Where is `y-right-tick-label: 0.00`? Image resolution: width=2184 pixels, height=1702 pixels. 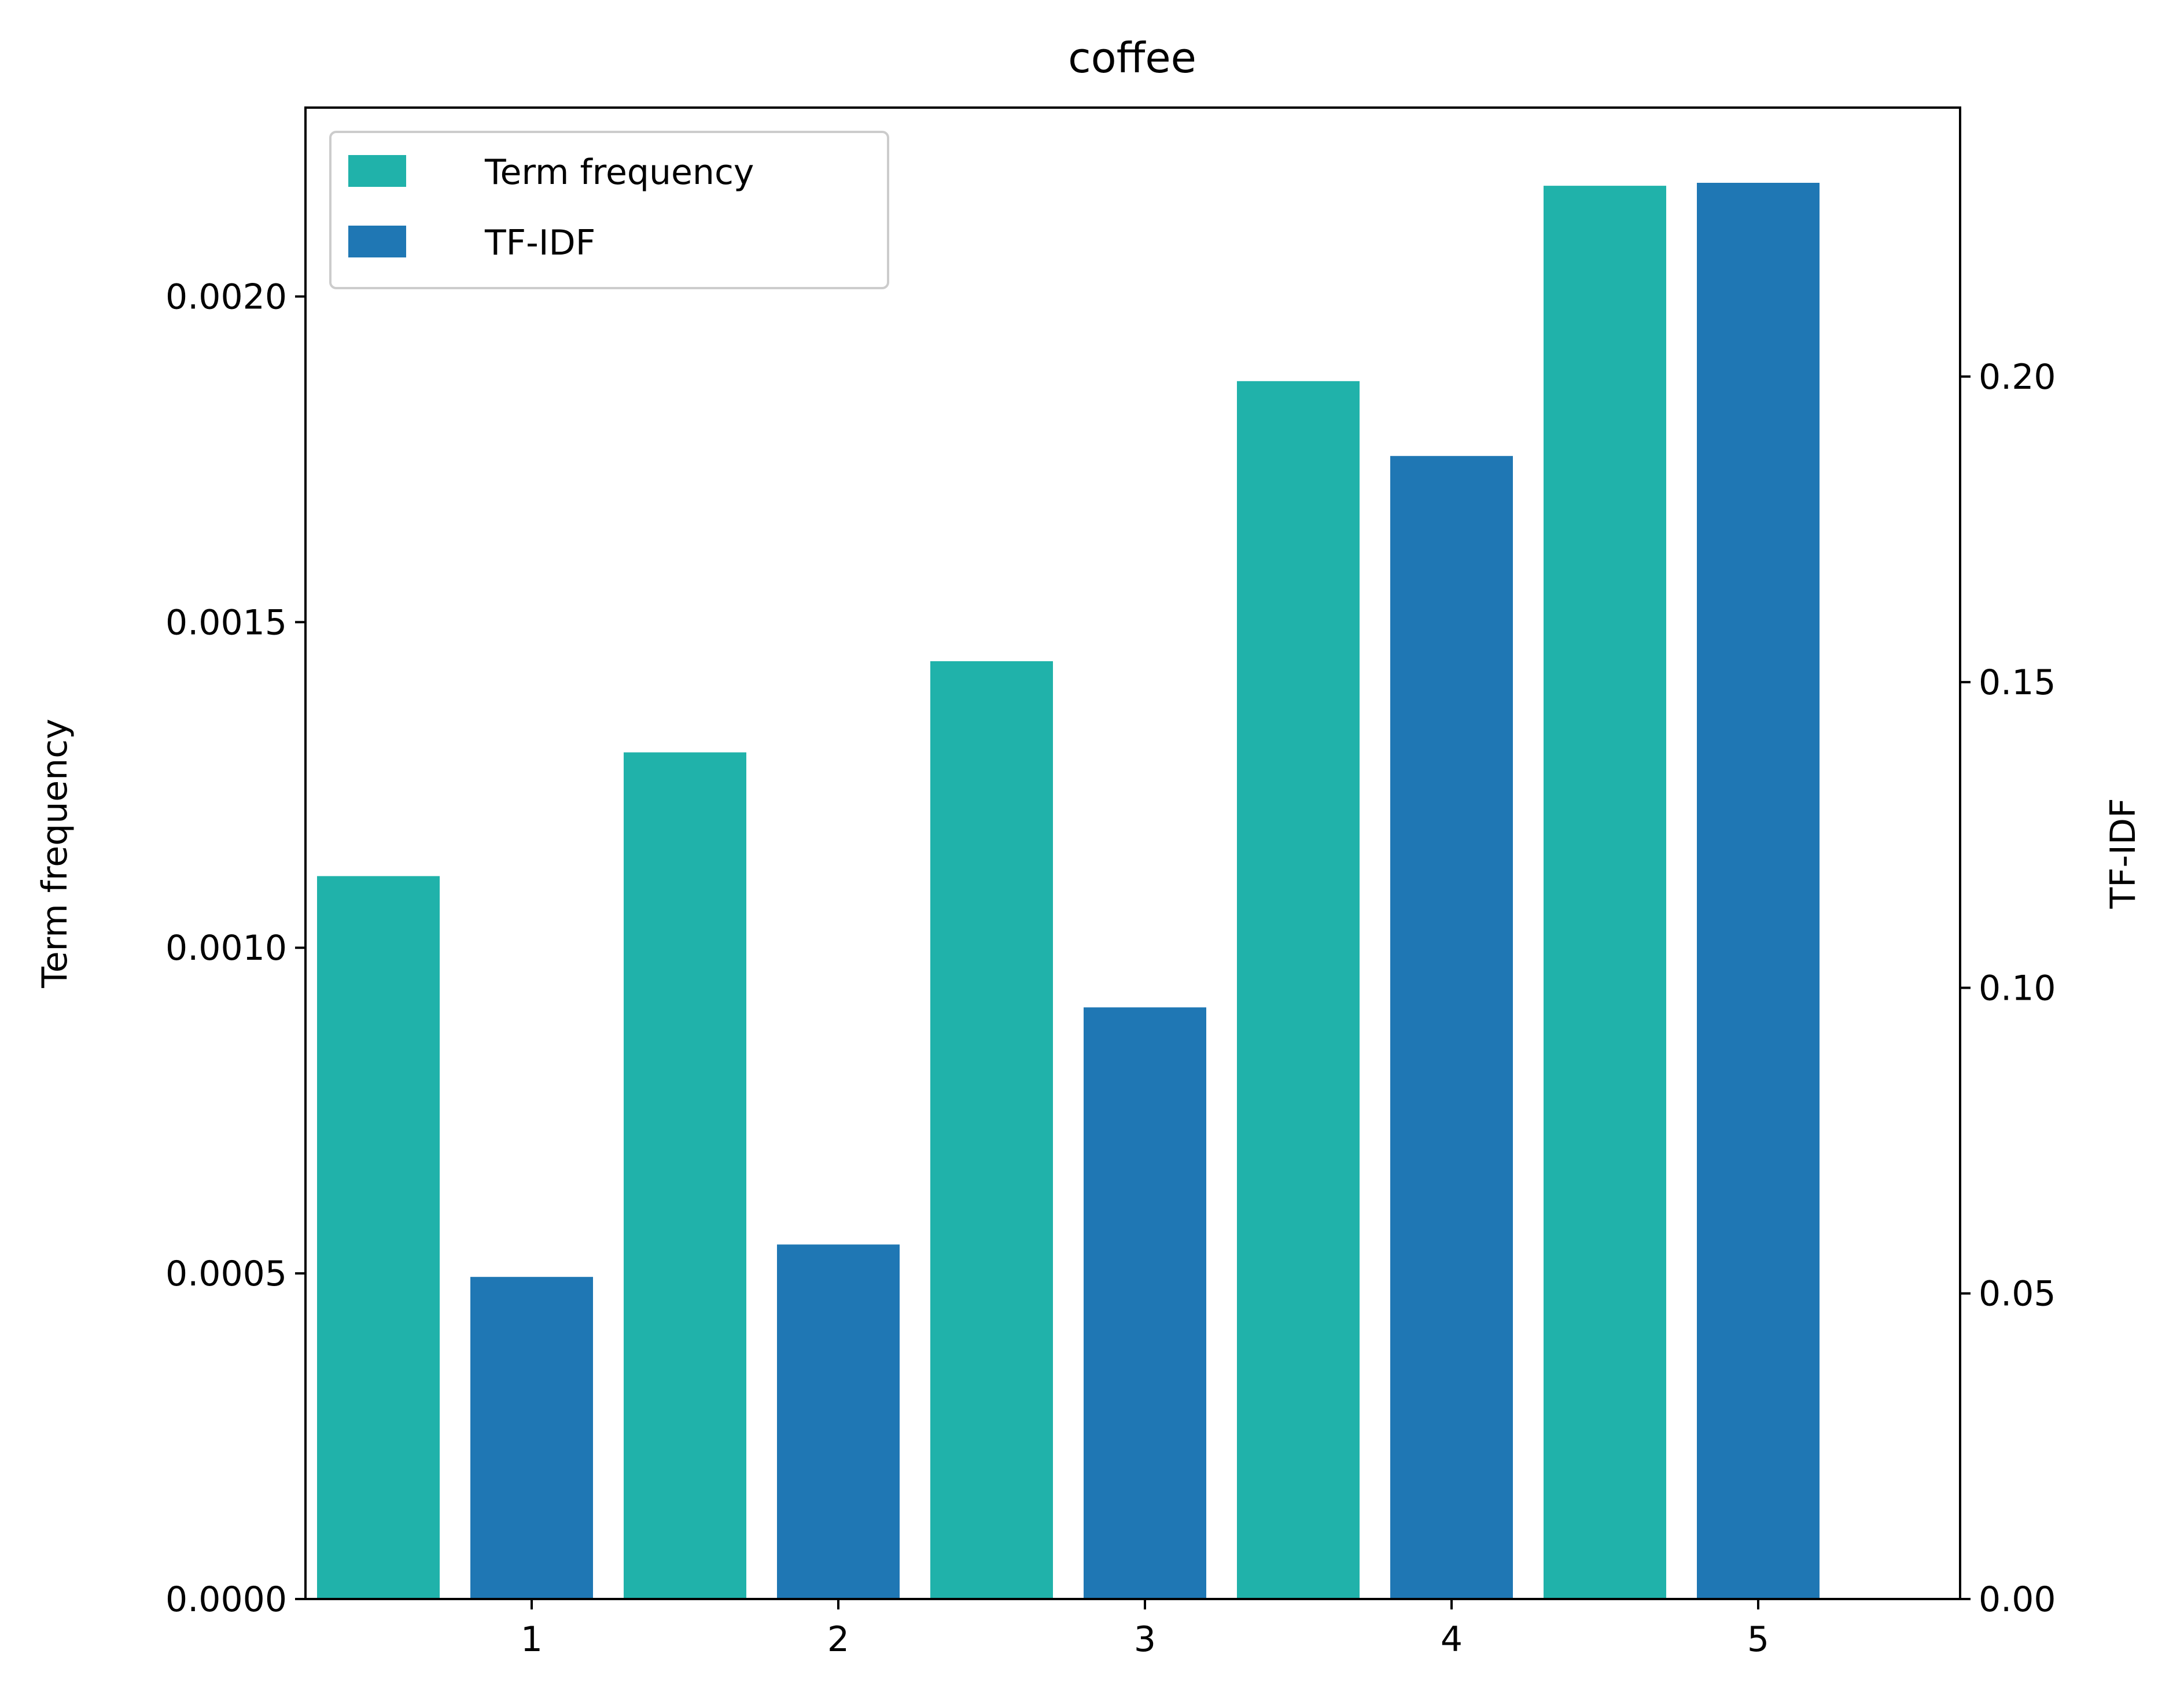 y-right-tick-label: 0.00 is located at coordinates (2017, 1599).